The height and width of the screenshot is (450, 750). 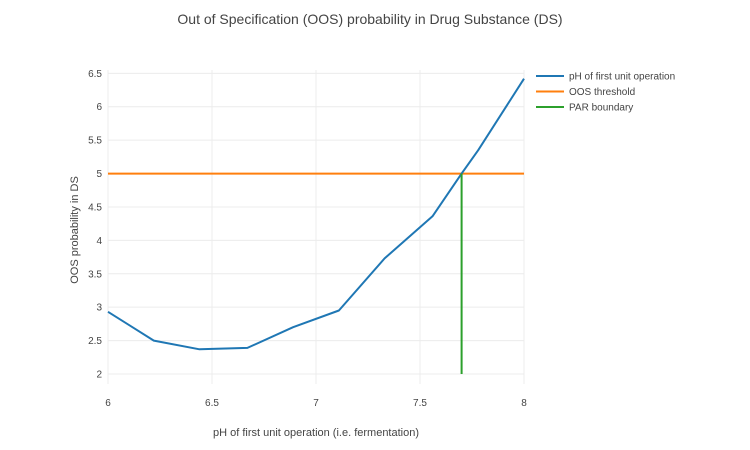 What do you see at coordinates (75, 230) in the screenshot?
I see `y-axis-label: OOS probability in DS` at bounding box center [75, 230].